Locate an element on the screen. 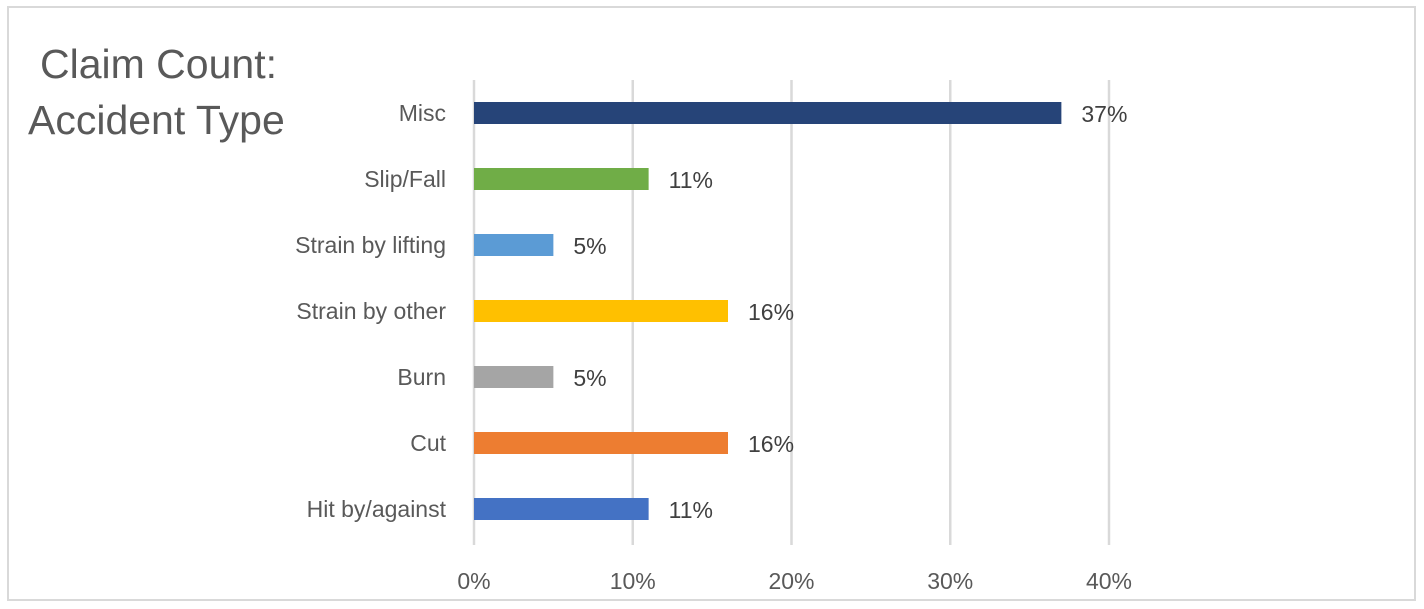 The height and width of the screenshot is (609, 1424). x-axis-tick-labels: 0% 10% 20% 30% 40% is located at coordinates (794, 581).